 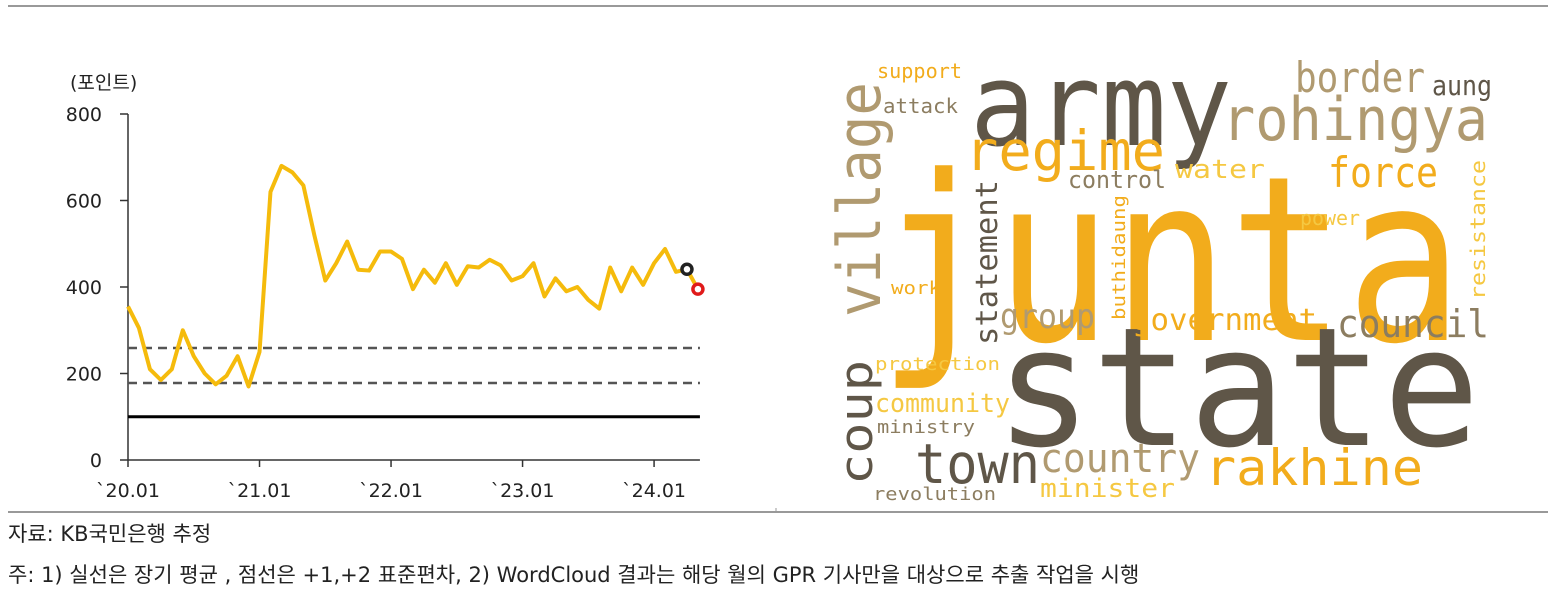 What do you see at coordinates (977, 464) in the screenshot?
I see `word: town` at bounding box center [977, 464].